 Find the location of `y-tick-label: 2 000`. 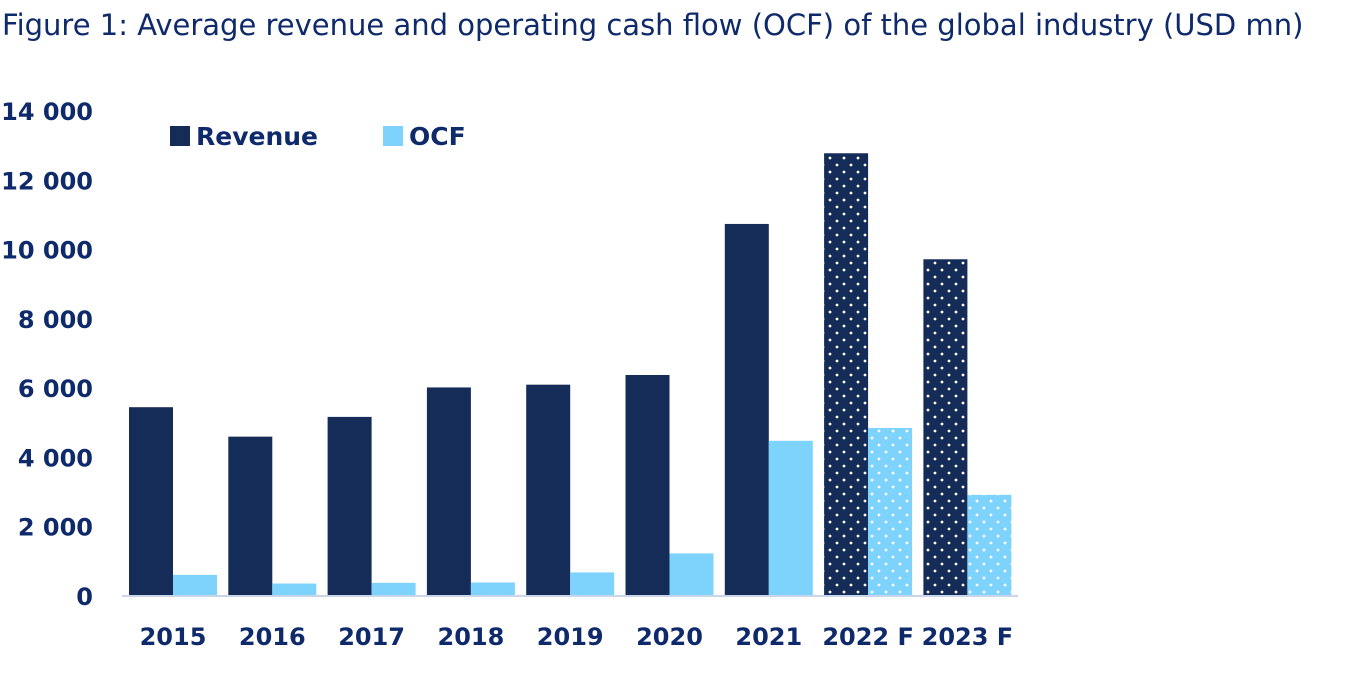

y-tick-label: 2 000 is located at coordinates (55, 528).